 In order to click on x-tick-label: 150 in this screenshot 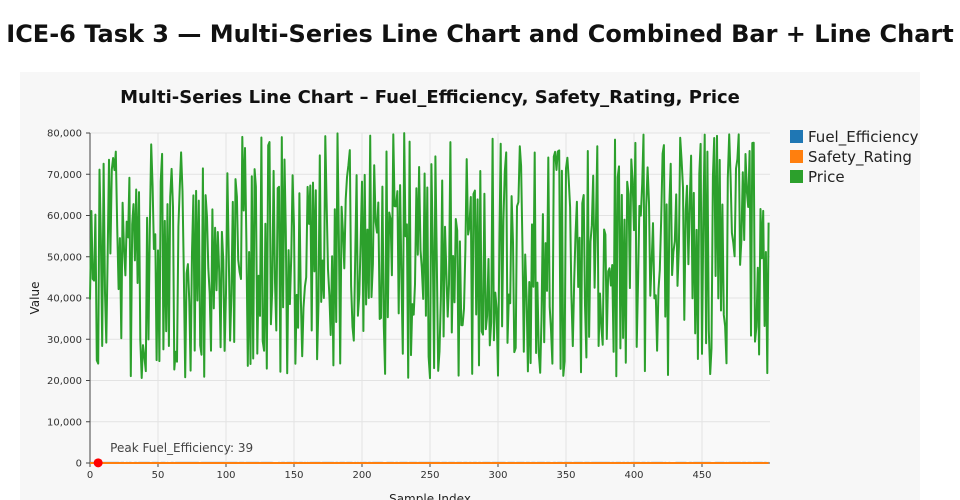, I will do `click(293, 475)`.